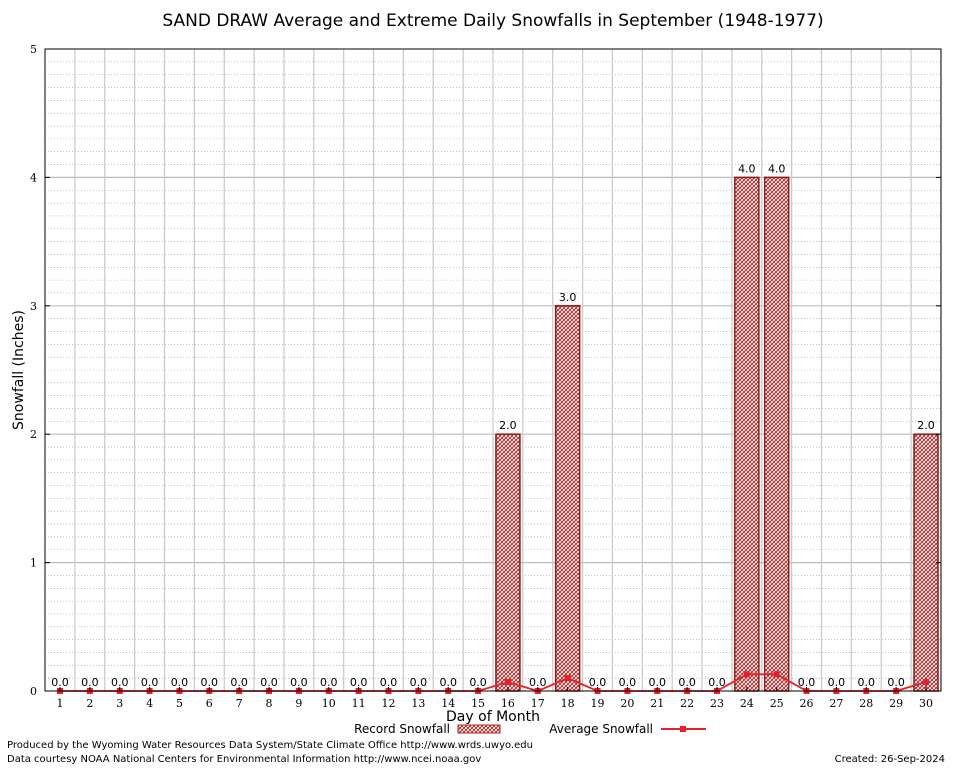  I want to click on x-axis-label: Day of Month, so click(493, 717).